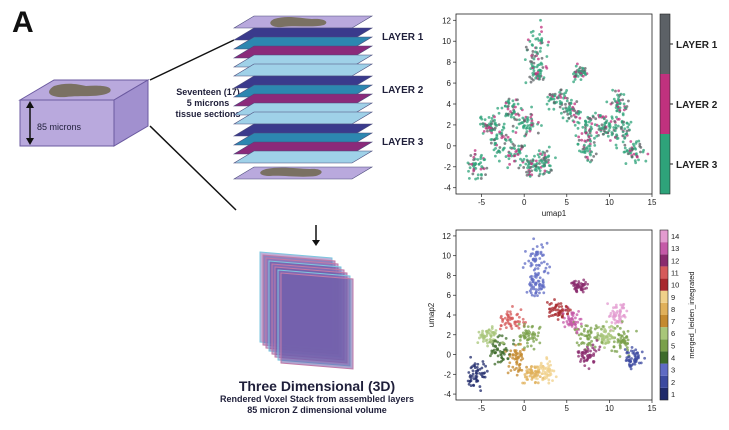 This screenshot has width=729, height=430. Describe the element at coordinates (567, 408) in the screenshot. I see `umap-bottom-xtick-label: 5` at that location.